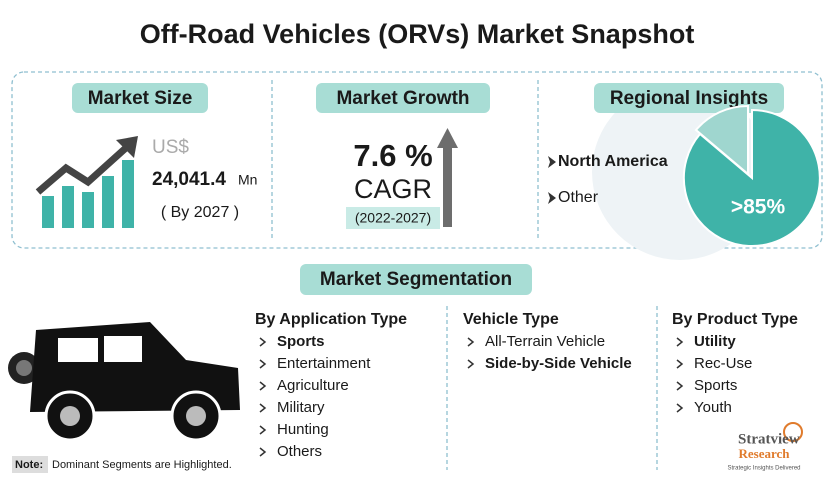 This screenshot has height=478, width=834. Describe the element at coordinates (83, 169) in the screenshot. I see `trend-arrow` at that location.